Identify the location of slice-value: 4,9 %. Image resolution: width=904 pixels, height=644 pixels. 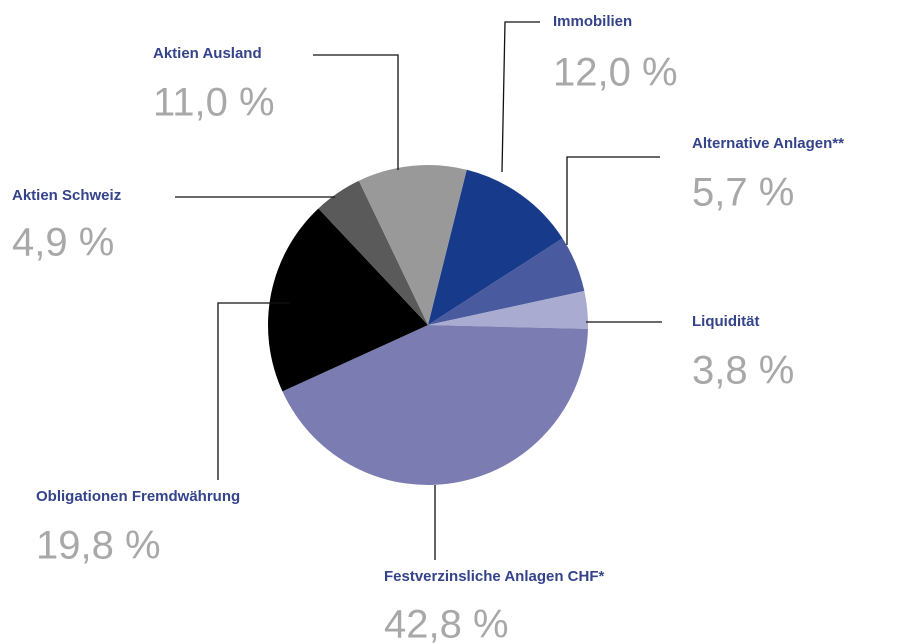
(63, 243).